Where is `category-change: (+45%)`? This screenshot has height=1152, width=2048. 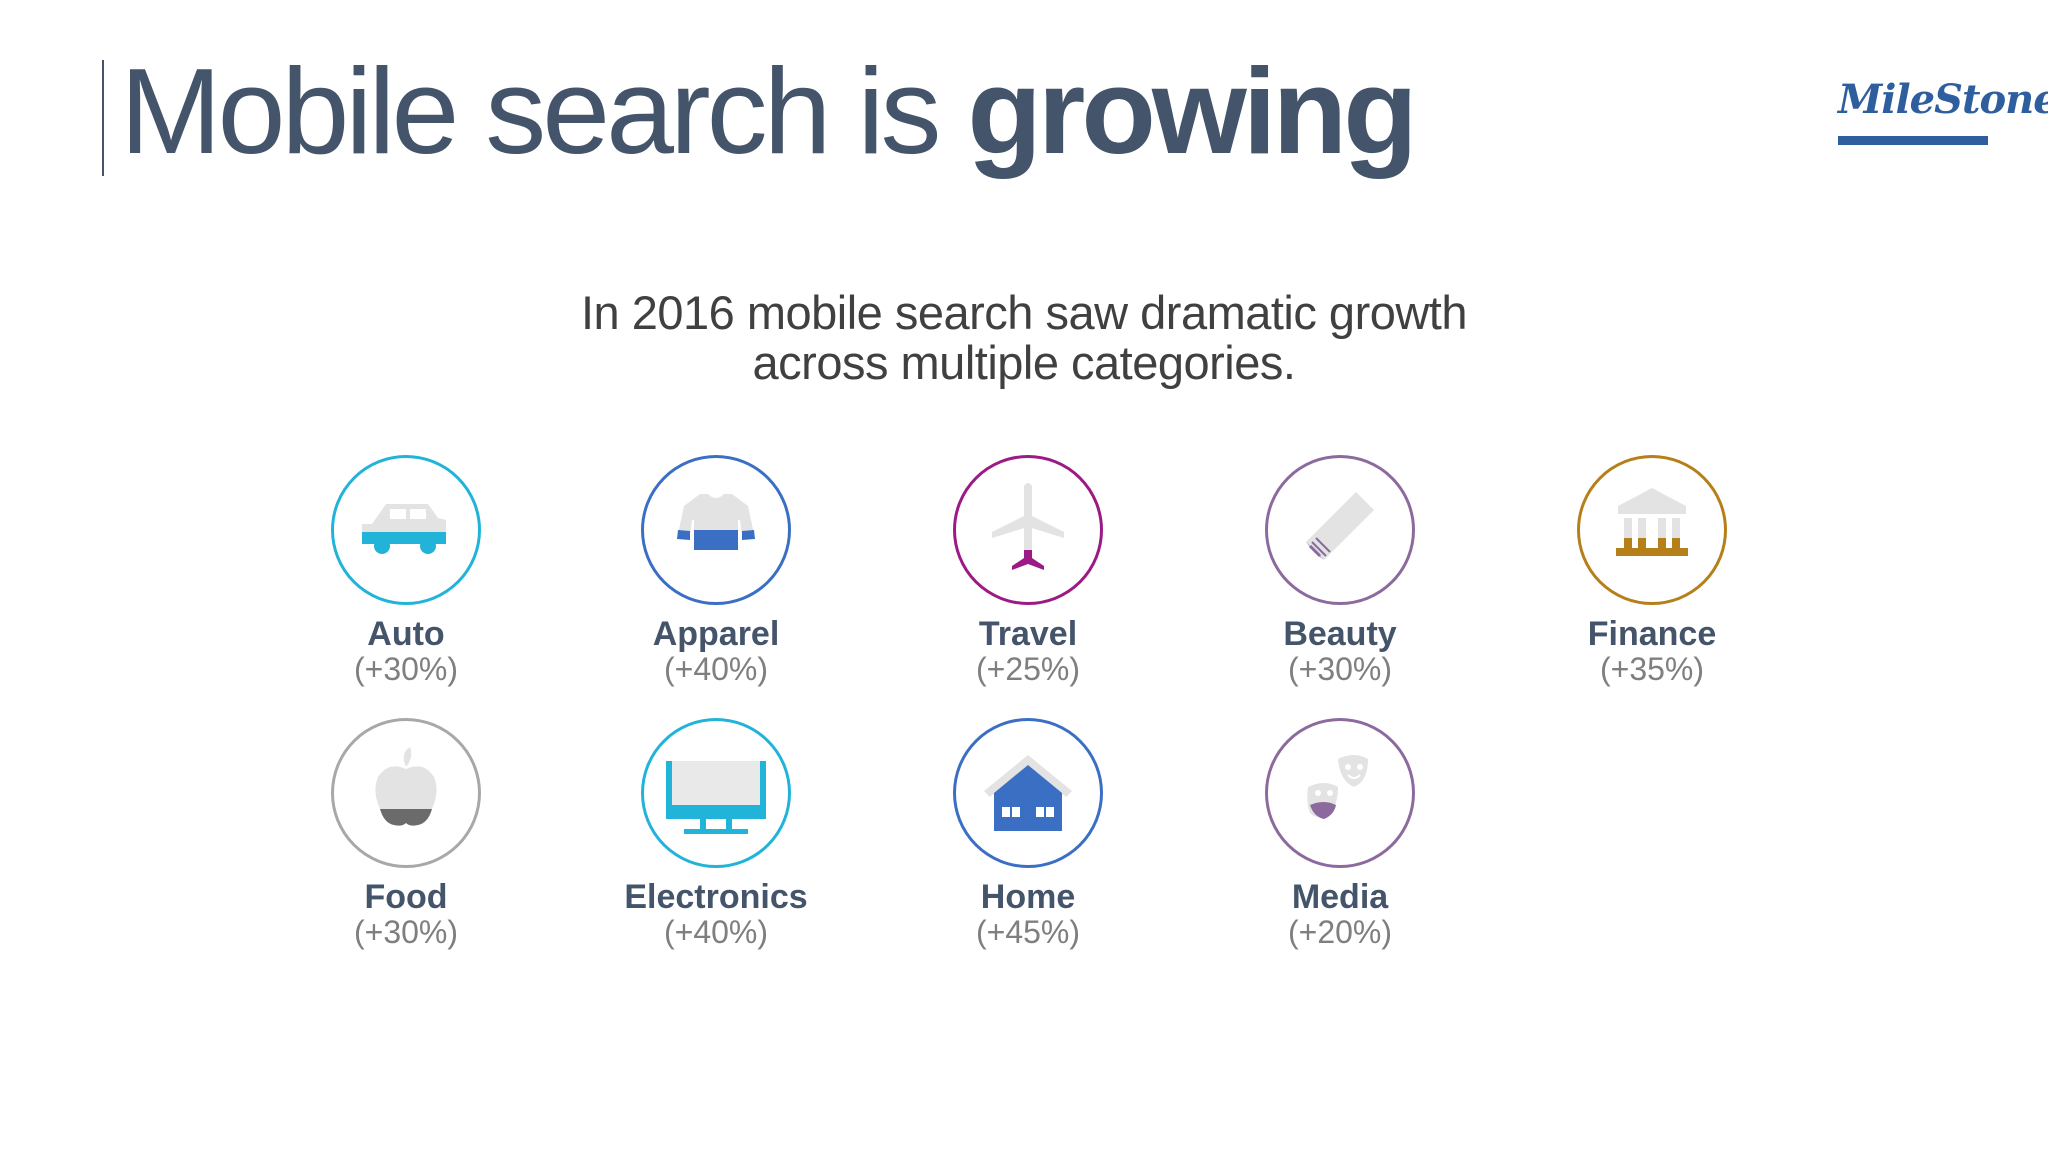
category-change: (+45%) is located at coordinates (1028, 932).